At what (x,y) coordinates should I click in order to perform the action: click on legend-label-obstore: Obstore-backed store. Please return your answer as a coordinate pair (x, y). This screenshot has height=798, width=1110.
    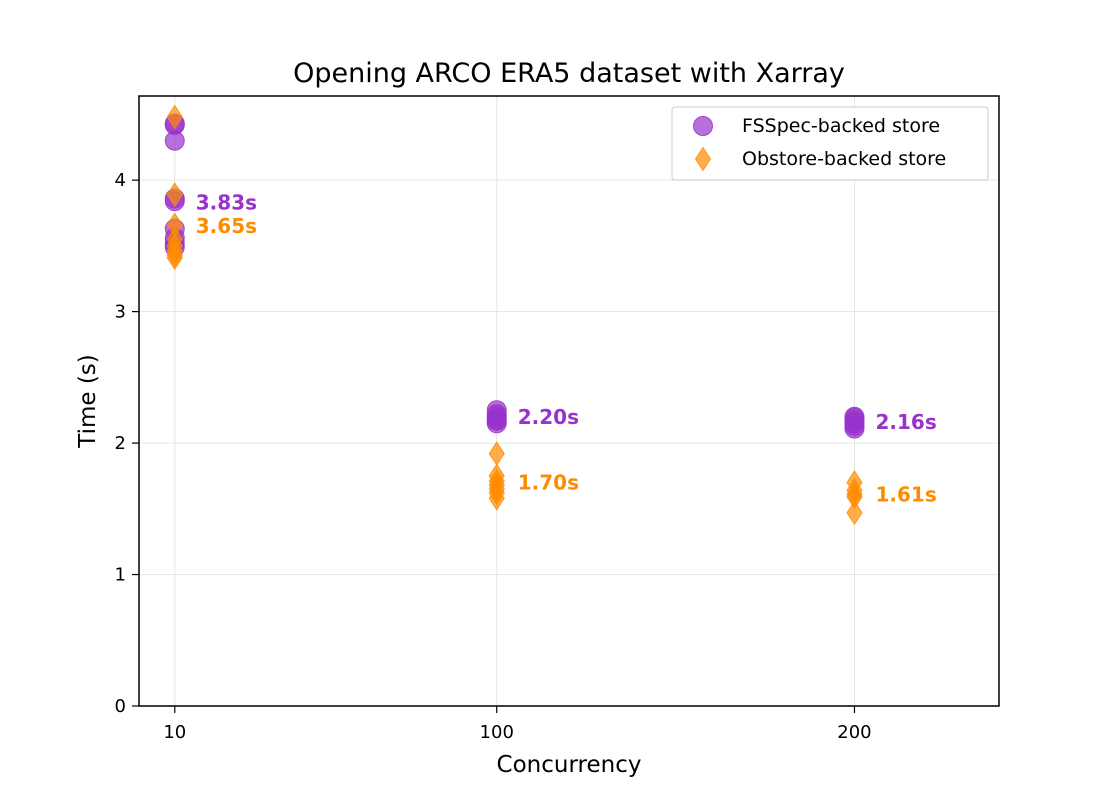
    Looking at the image, I should click on (844, 159).